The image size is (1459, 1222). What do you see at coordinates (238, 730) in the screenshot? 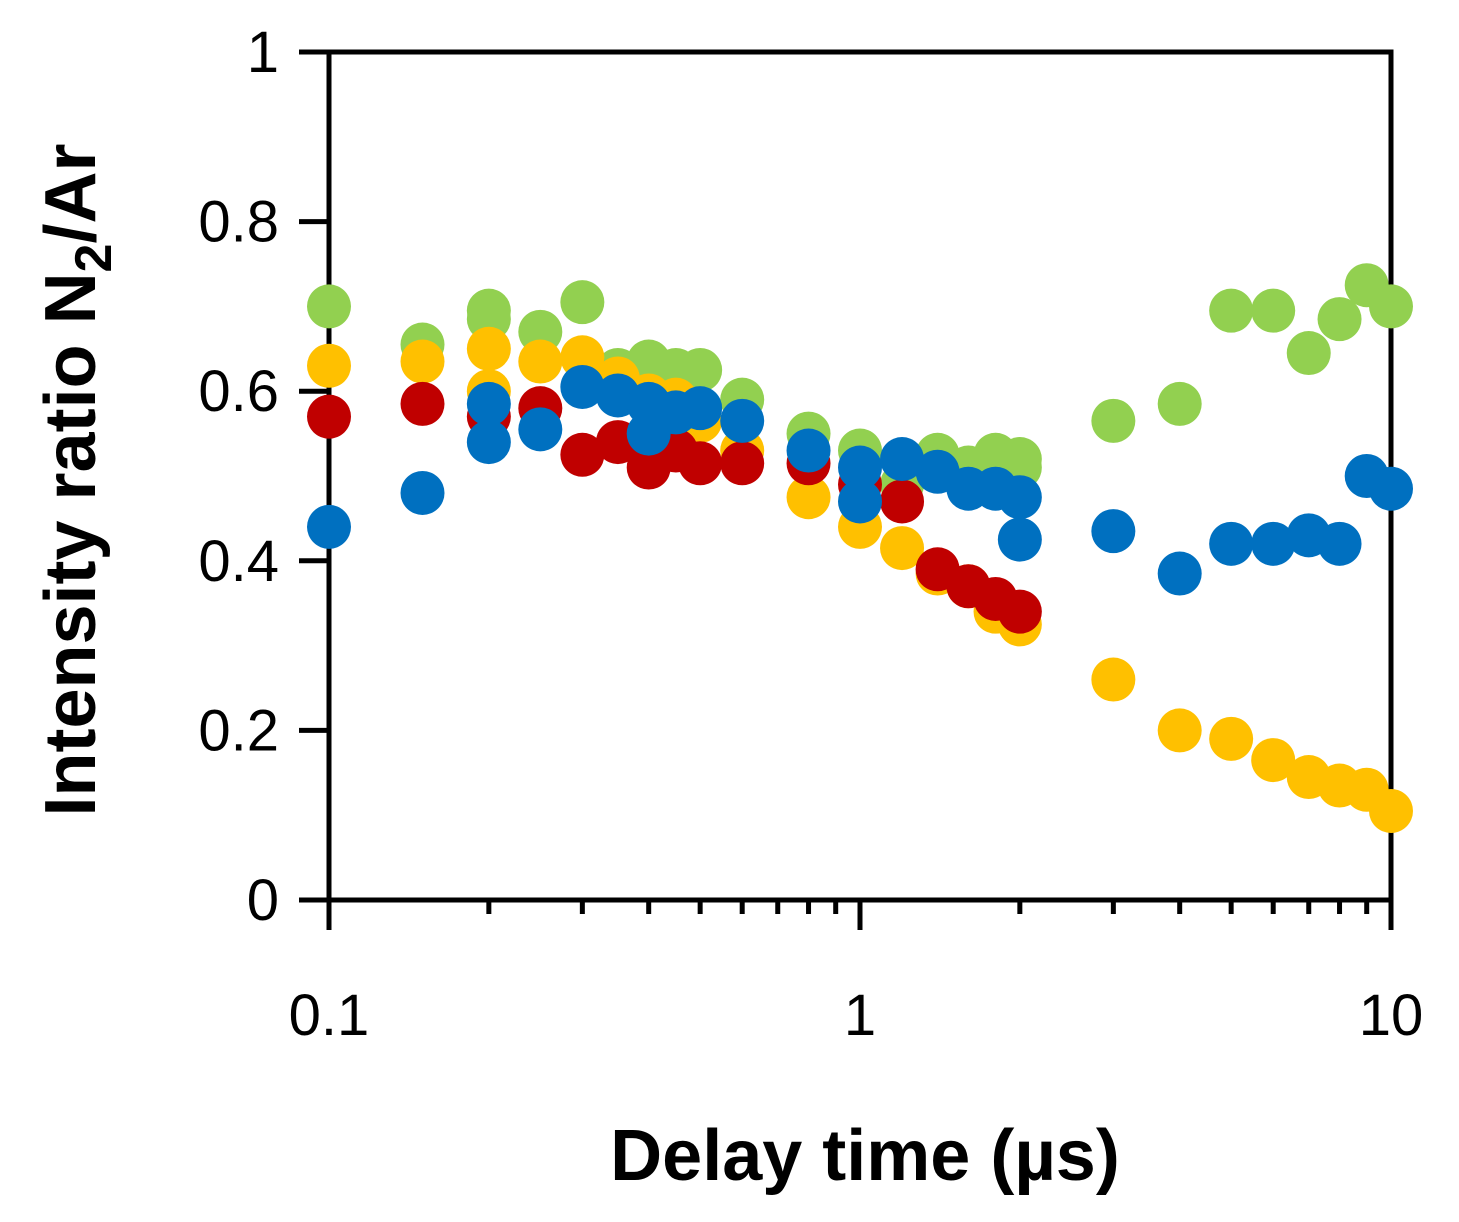
I see `y-tick-label: 0.2` at bounding box center [238, 730].